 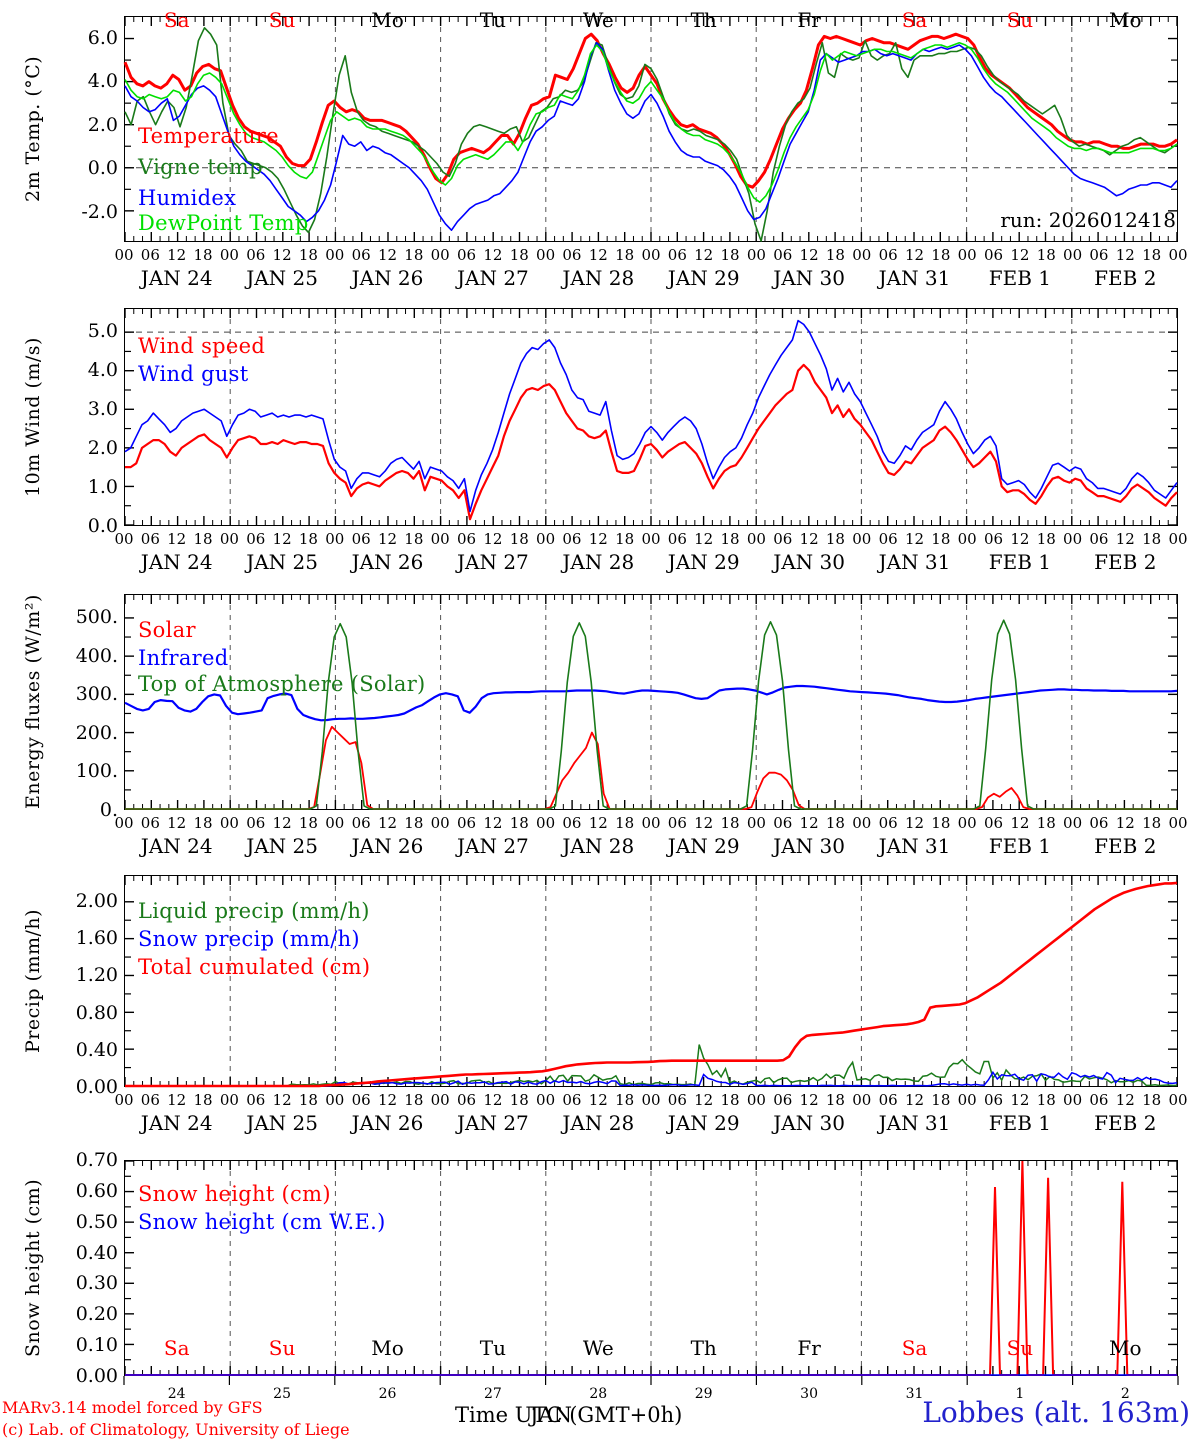 I want to click on x-day-number-label: 26, so click(x=387, y=1394).